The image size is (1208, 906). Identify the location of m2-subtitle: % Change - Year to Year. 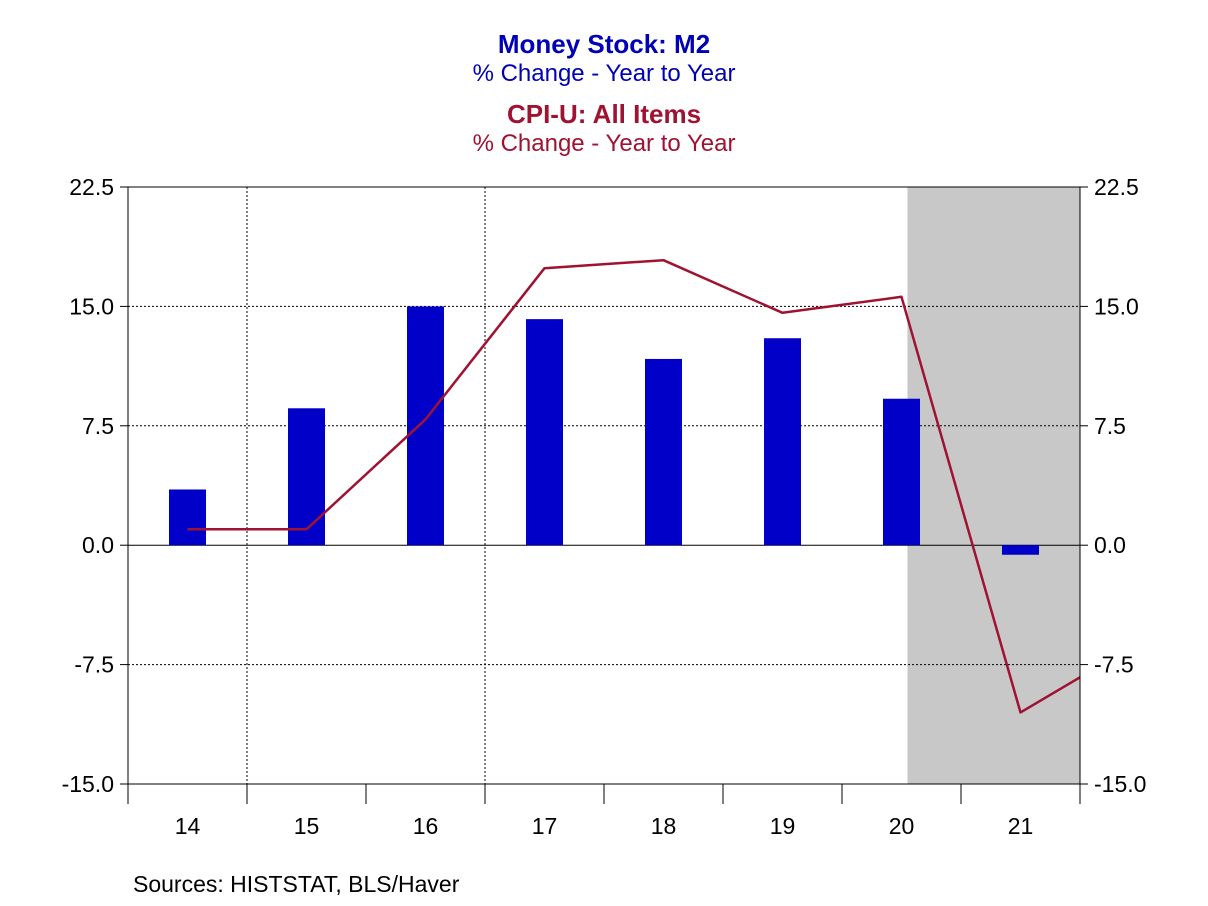
(604, 73).